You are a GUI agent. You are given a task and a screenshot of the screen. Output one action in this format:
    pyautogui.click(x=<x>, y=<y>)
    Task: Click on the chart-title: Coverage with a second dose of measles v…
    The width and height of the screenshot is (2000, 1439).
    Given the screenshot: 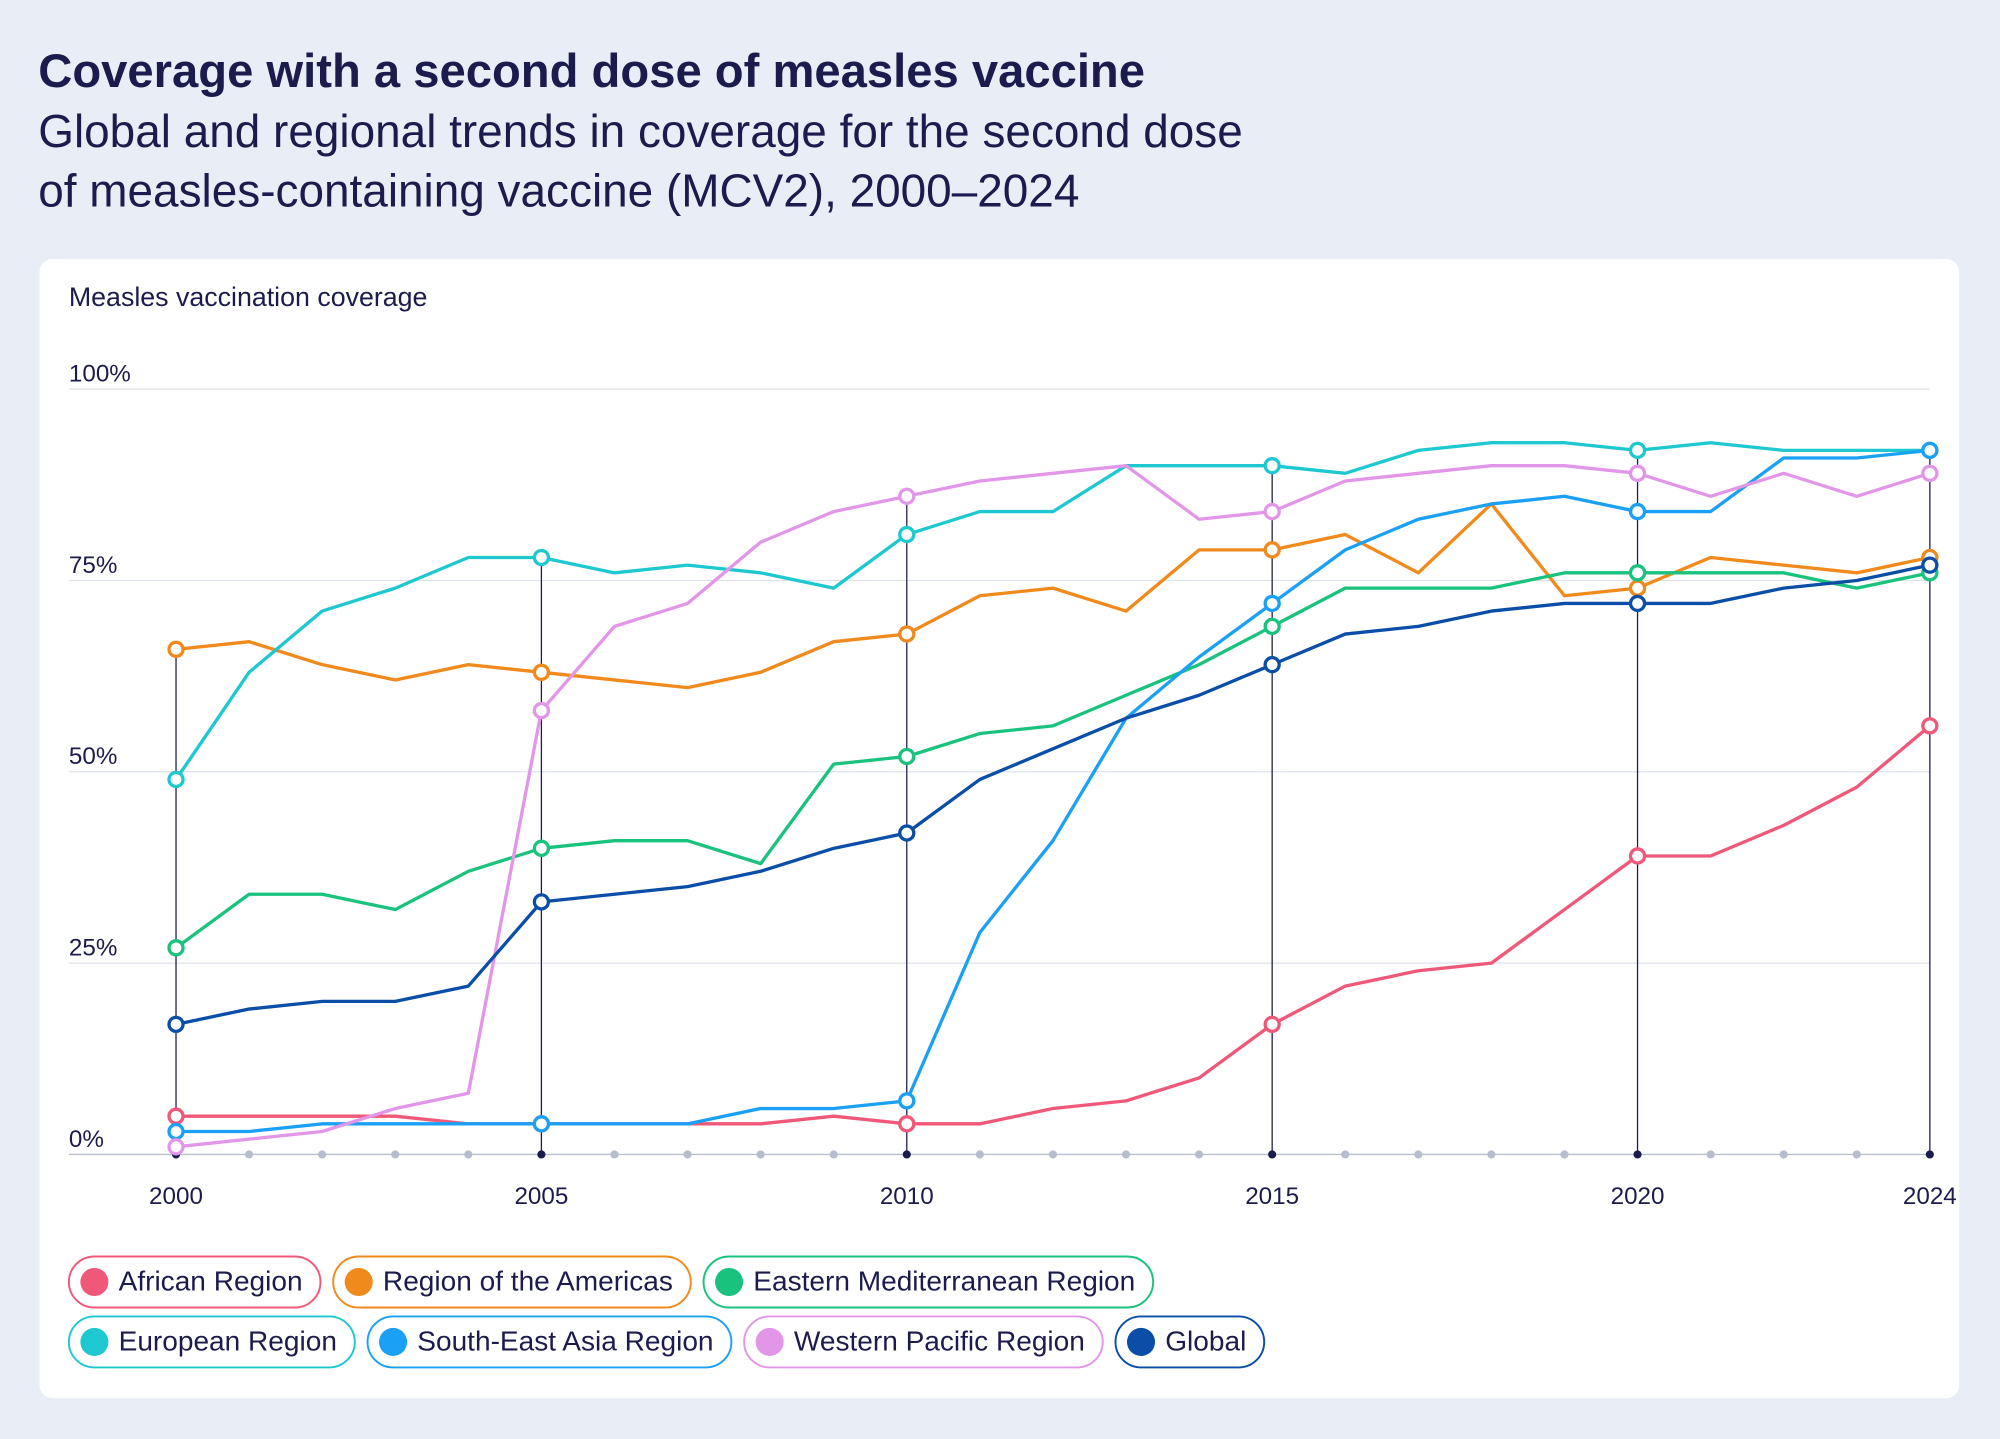 What is the action you would take?
    pyautogui.click(x=591, y=71)
    